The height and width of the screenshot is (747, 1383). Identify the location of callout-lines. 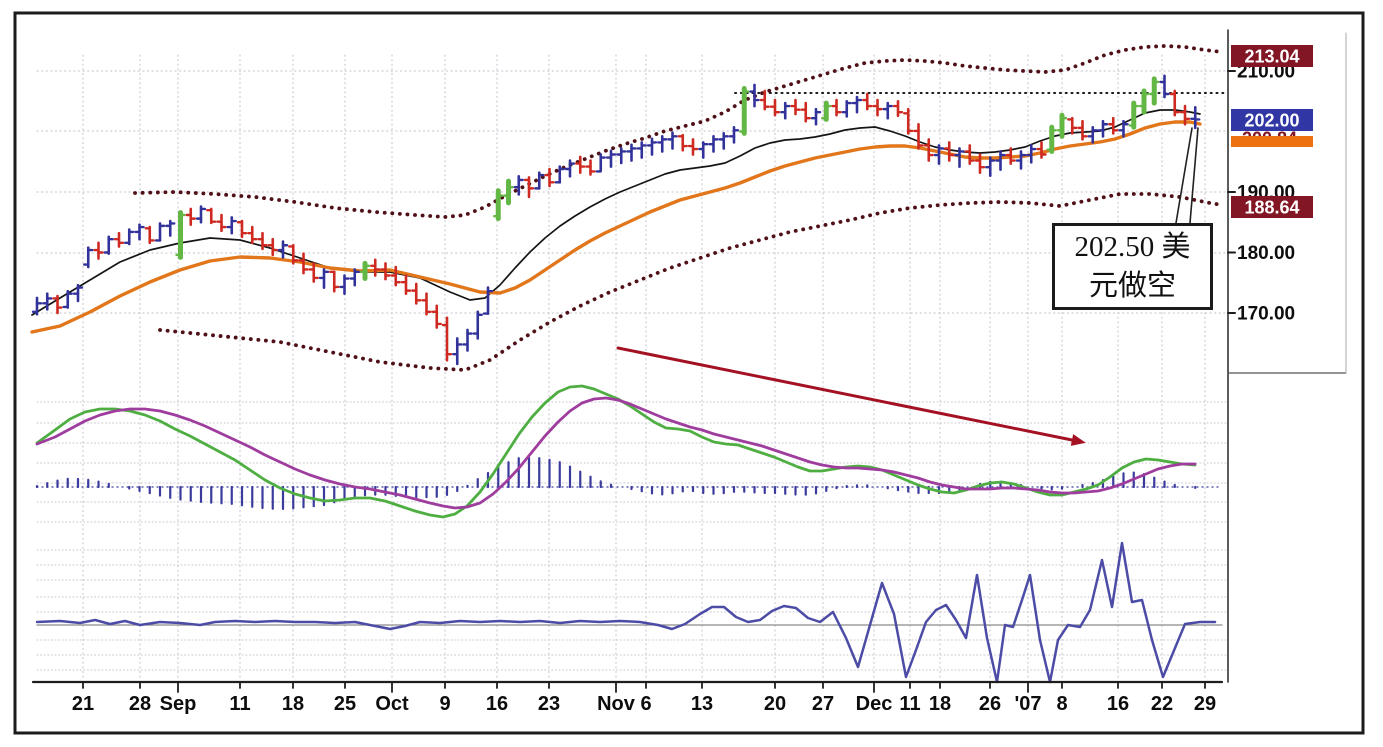
(1187, 175).